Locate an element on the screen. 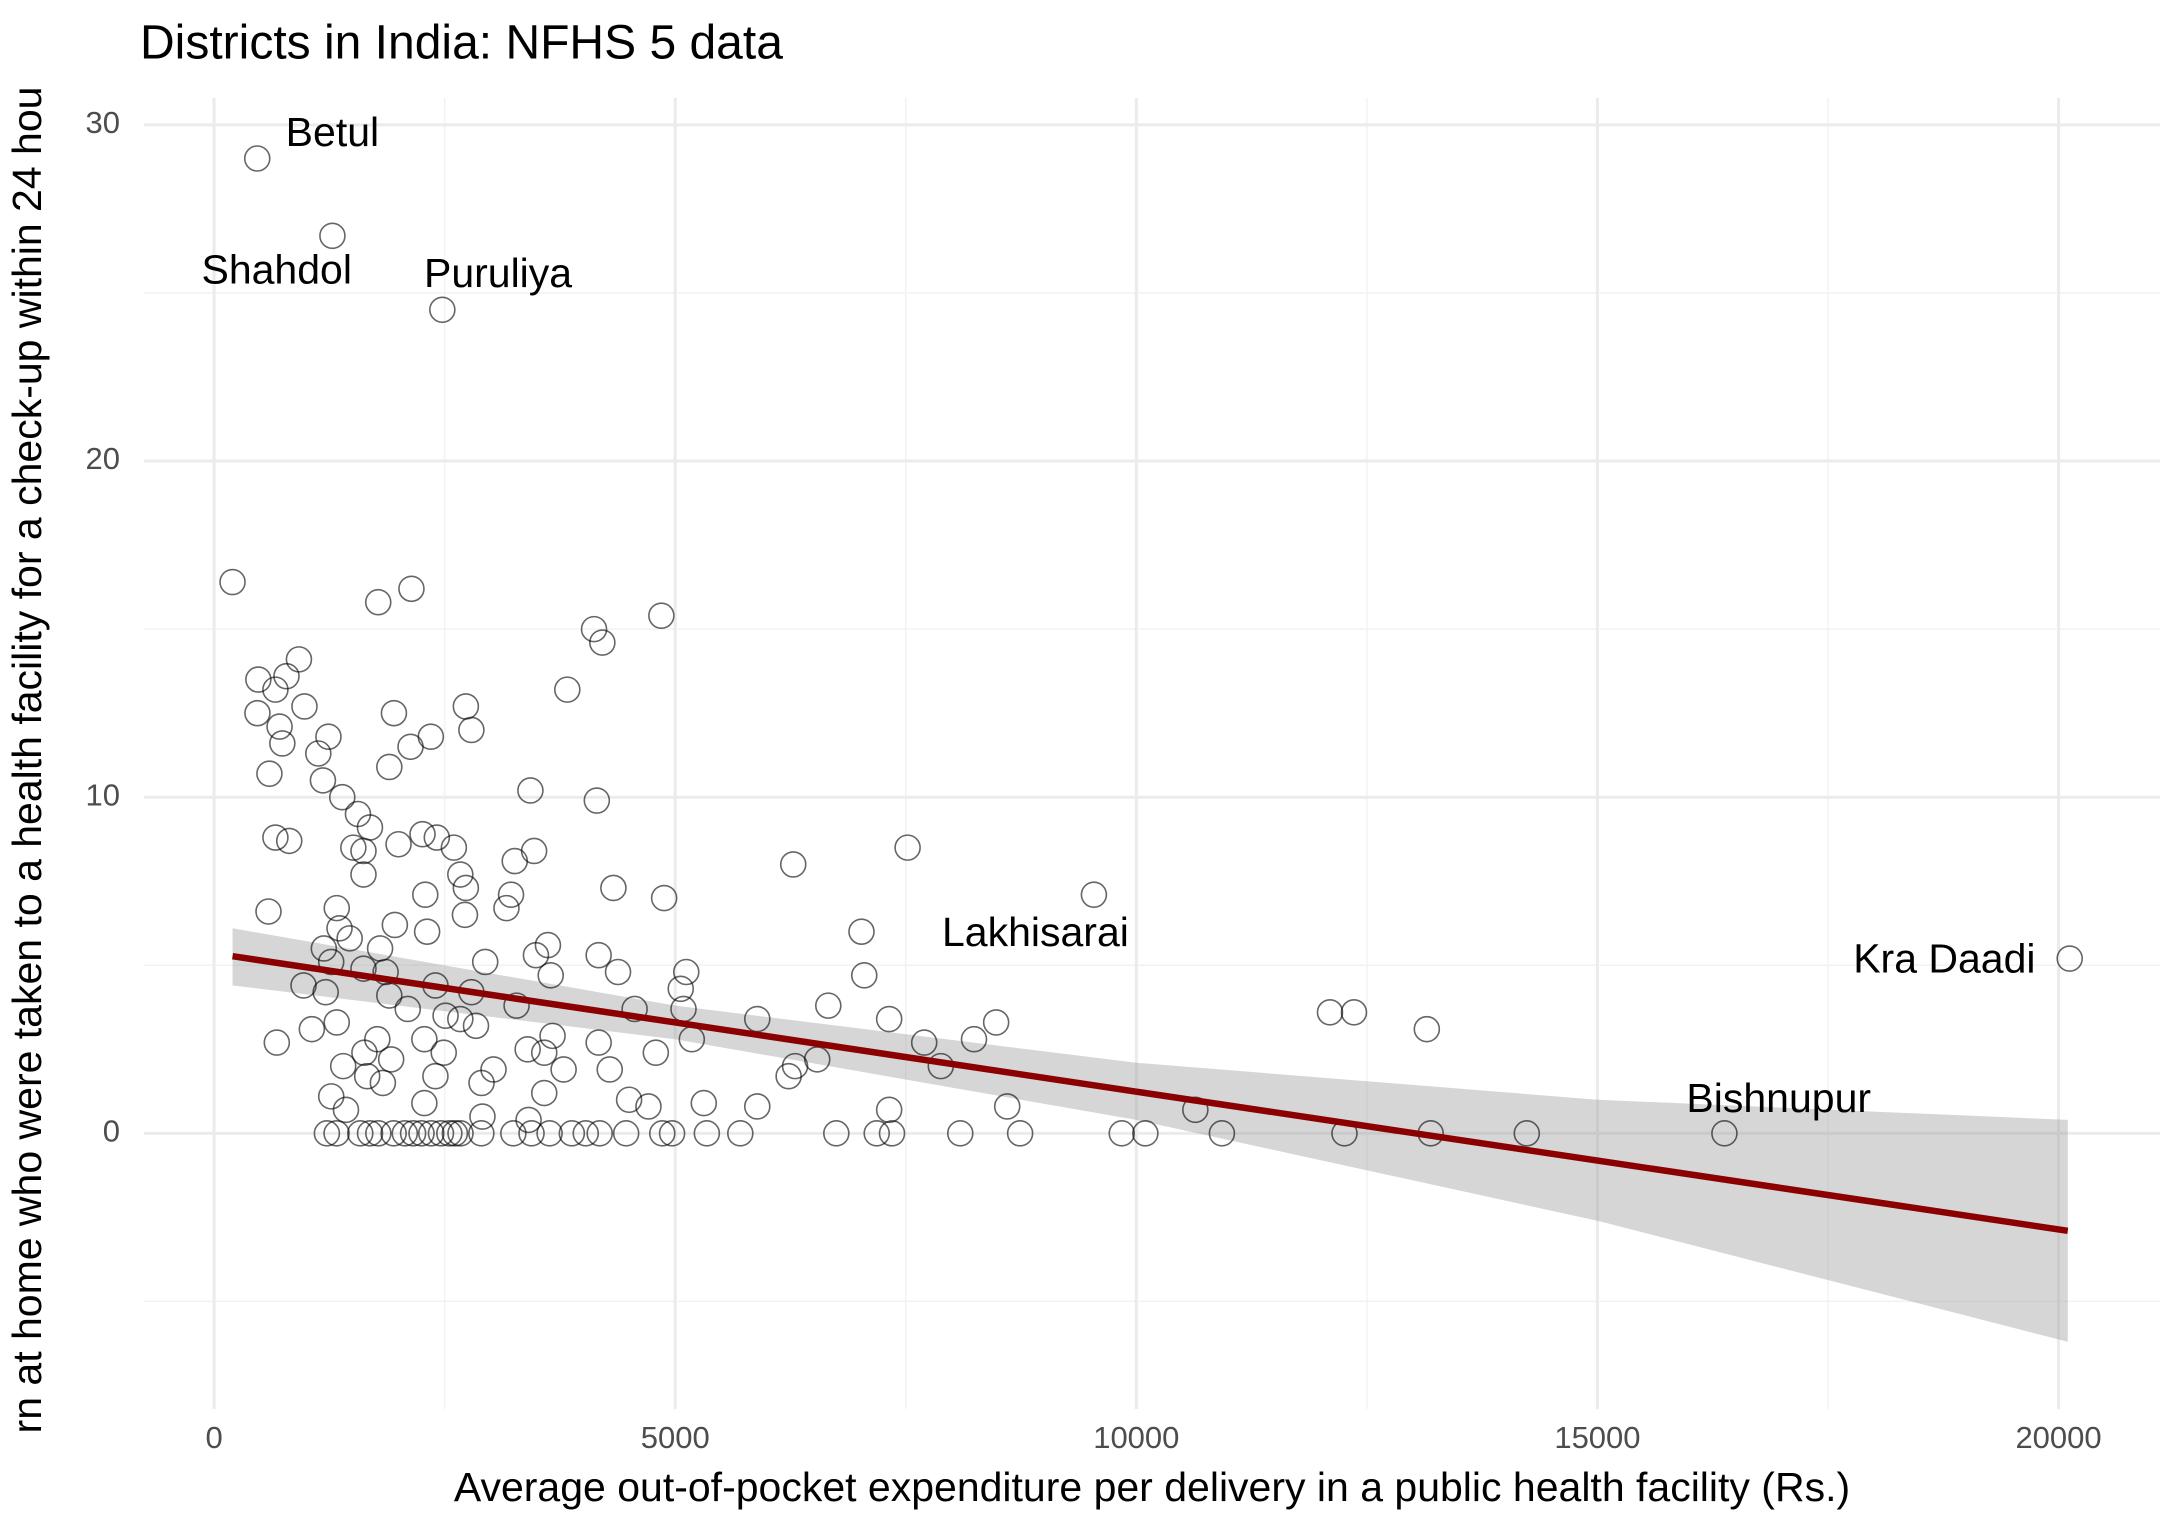 This screenshot has height=1520, width=2165. annotation: Lakhisarai is located at coordinates (1035, 932).